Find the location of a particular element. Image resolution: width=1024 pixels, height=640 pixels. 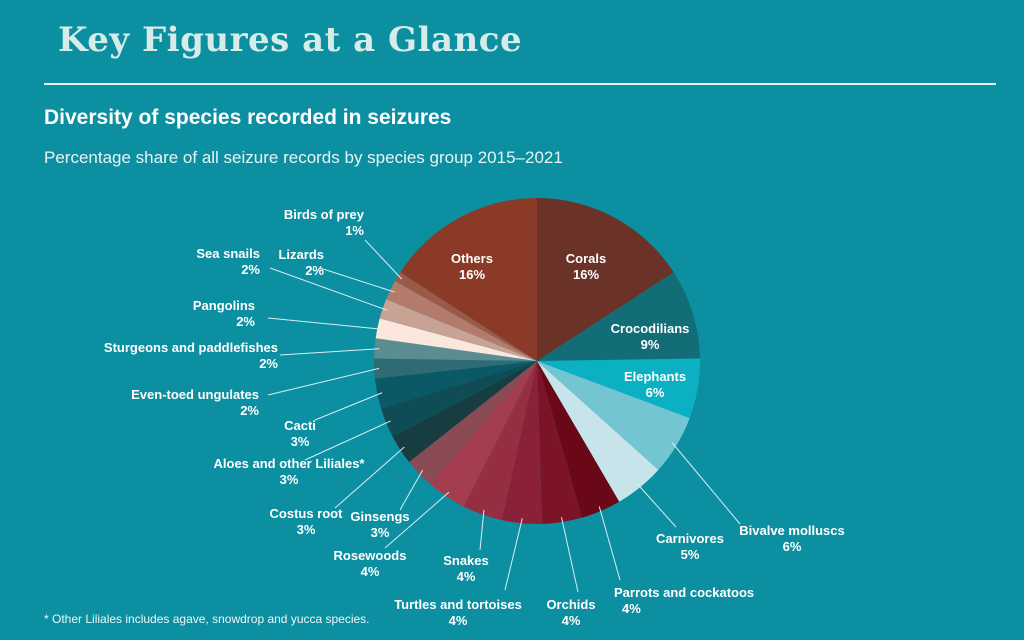

slice-label-corals: Corals is located at coordinates (586, 258).